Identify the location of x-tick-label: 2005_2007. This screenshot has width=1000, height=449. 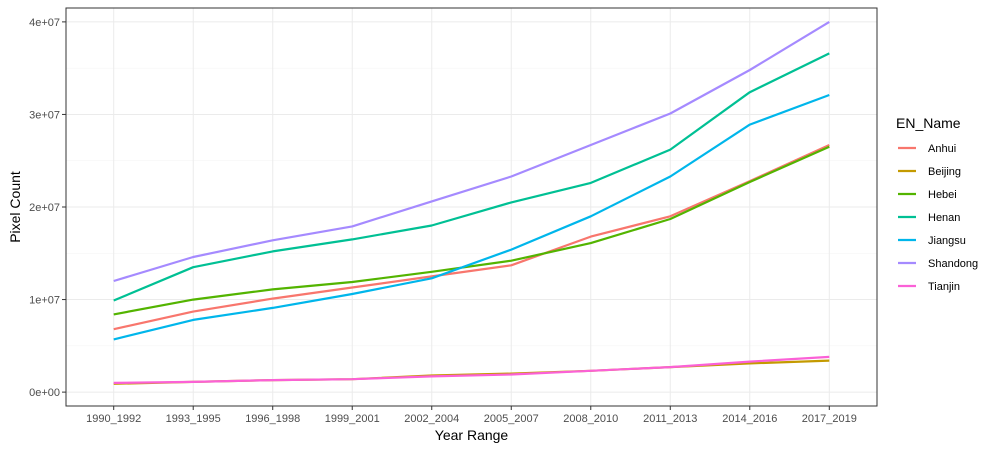
(511, 419).